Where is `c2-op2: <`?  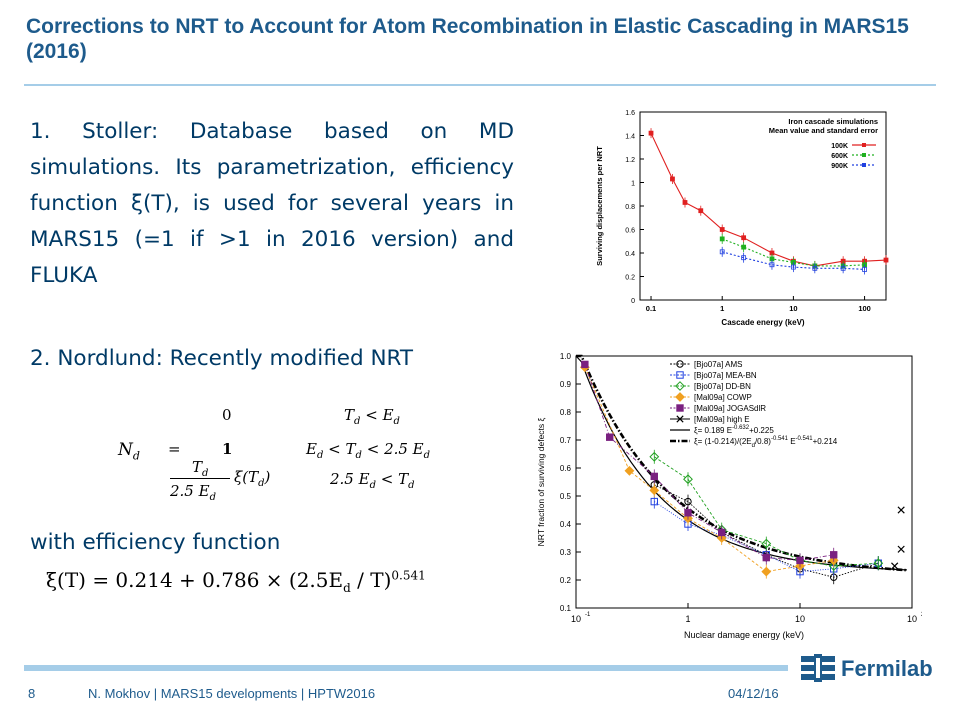 c2-op2: < is located at coordinates (373, 449).